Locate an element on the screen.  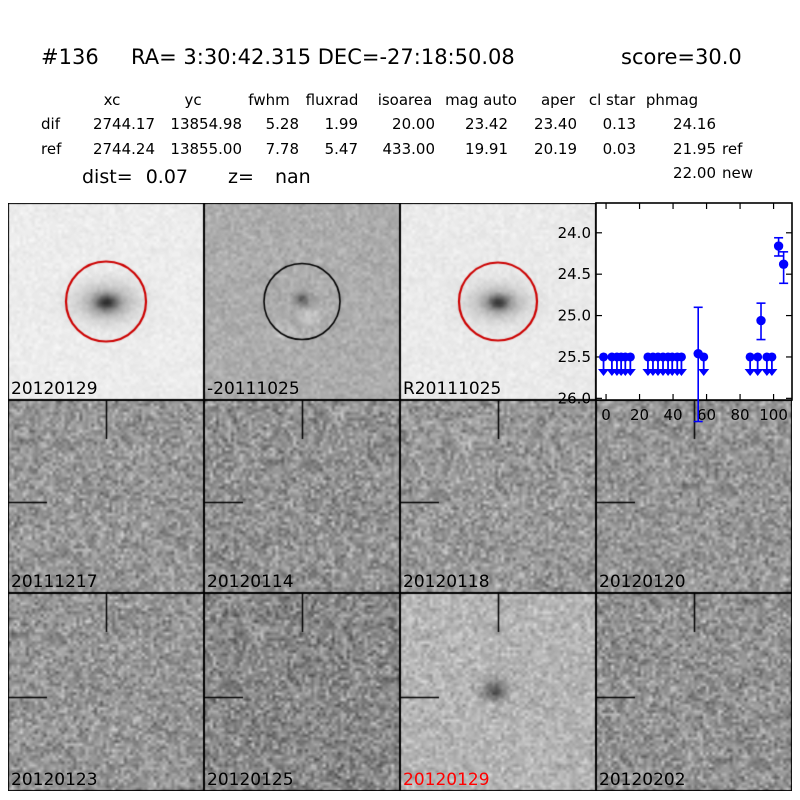
cutout-ref-R20111025 is located at coordinates (498, 301).